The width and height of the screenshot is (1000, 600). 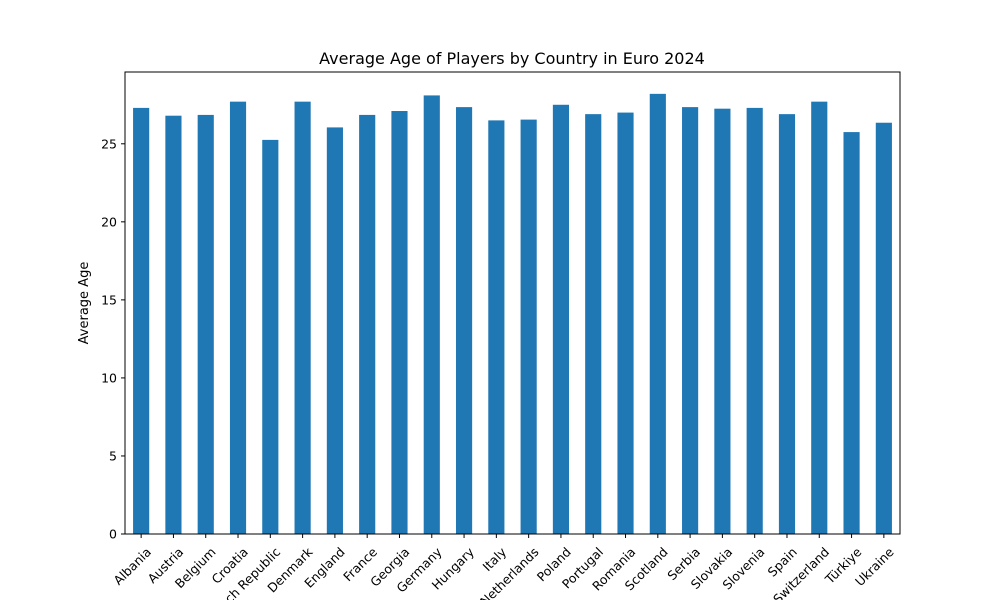 I want to click on bar-slovenia, so click(x=754, y=320).